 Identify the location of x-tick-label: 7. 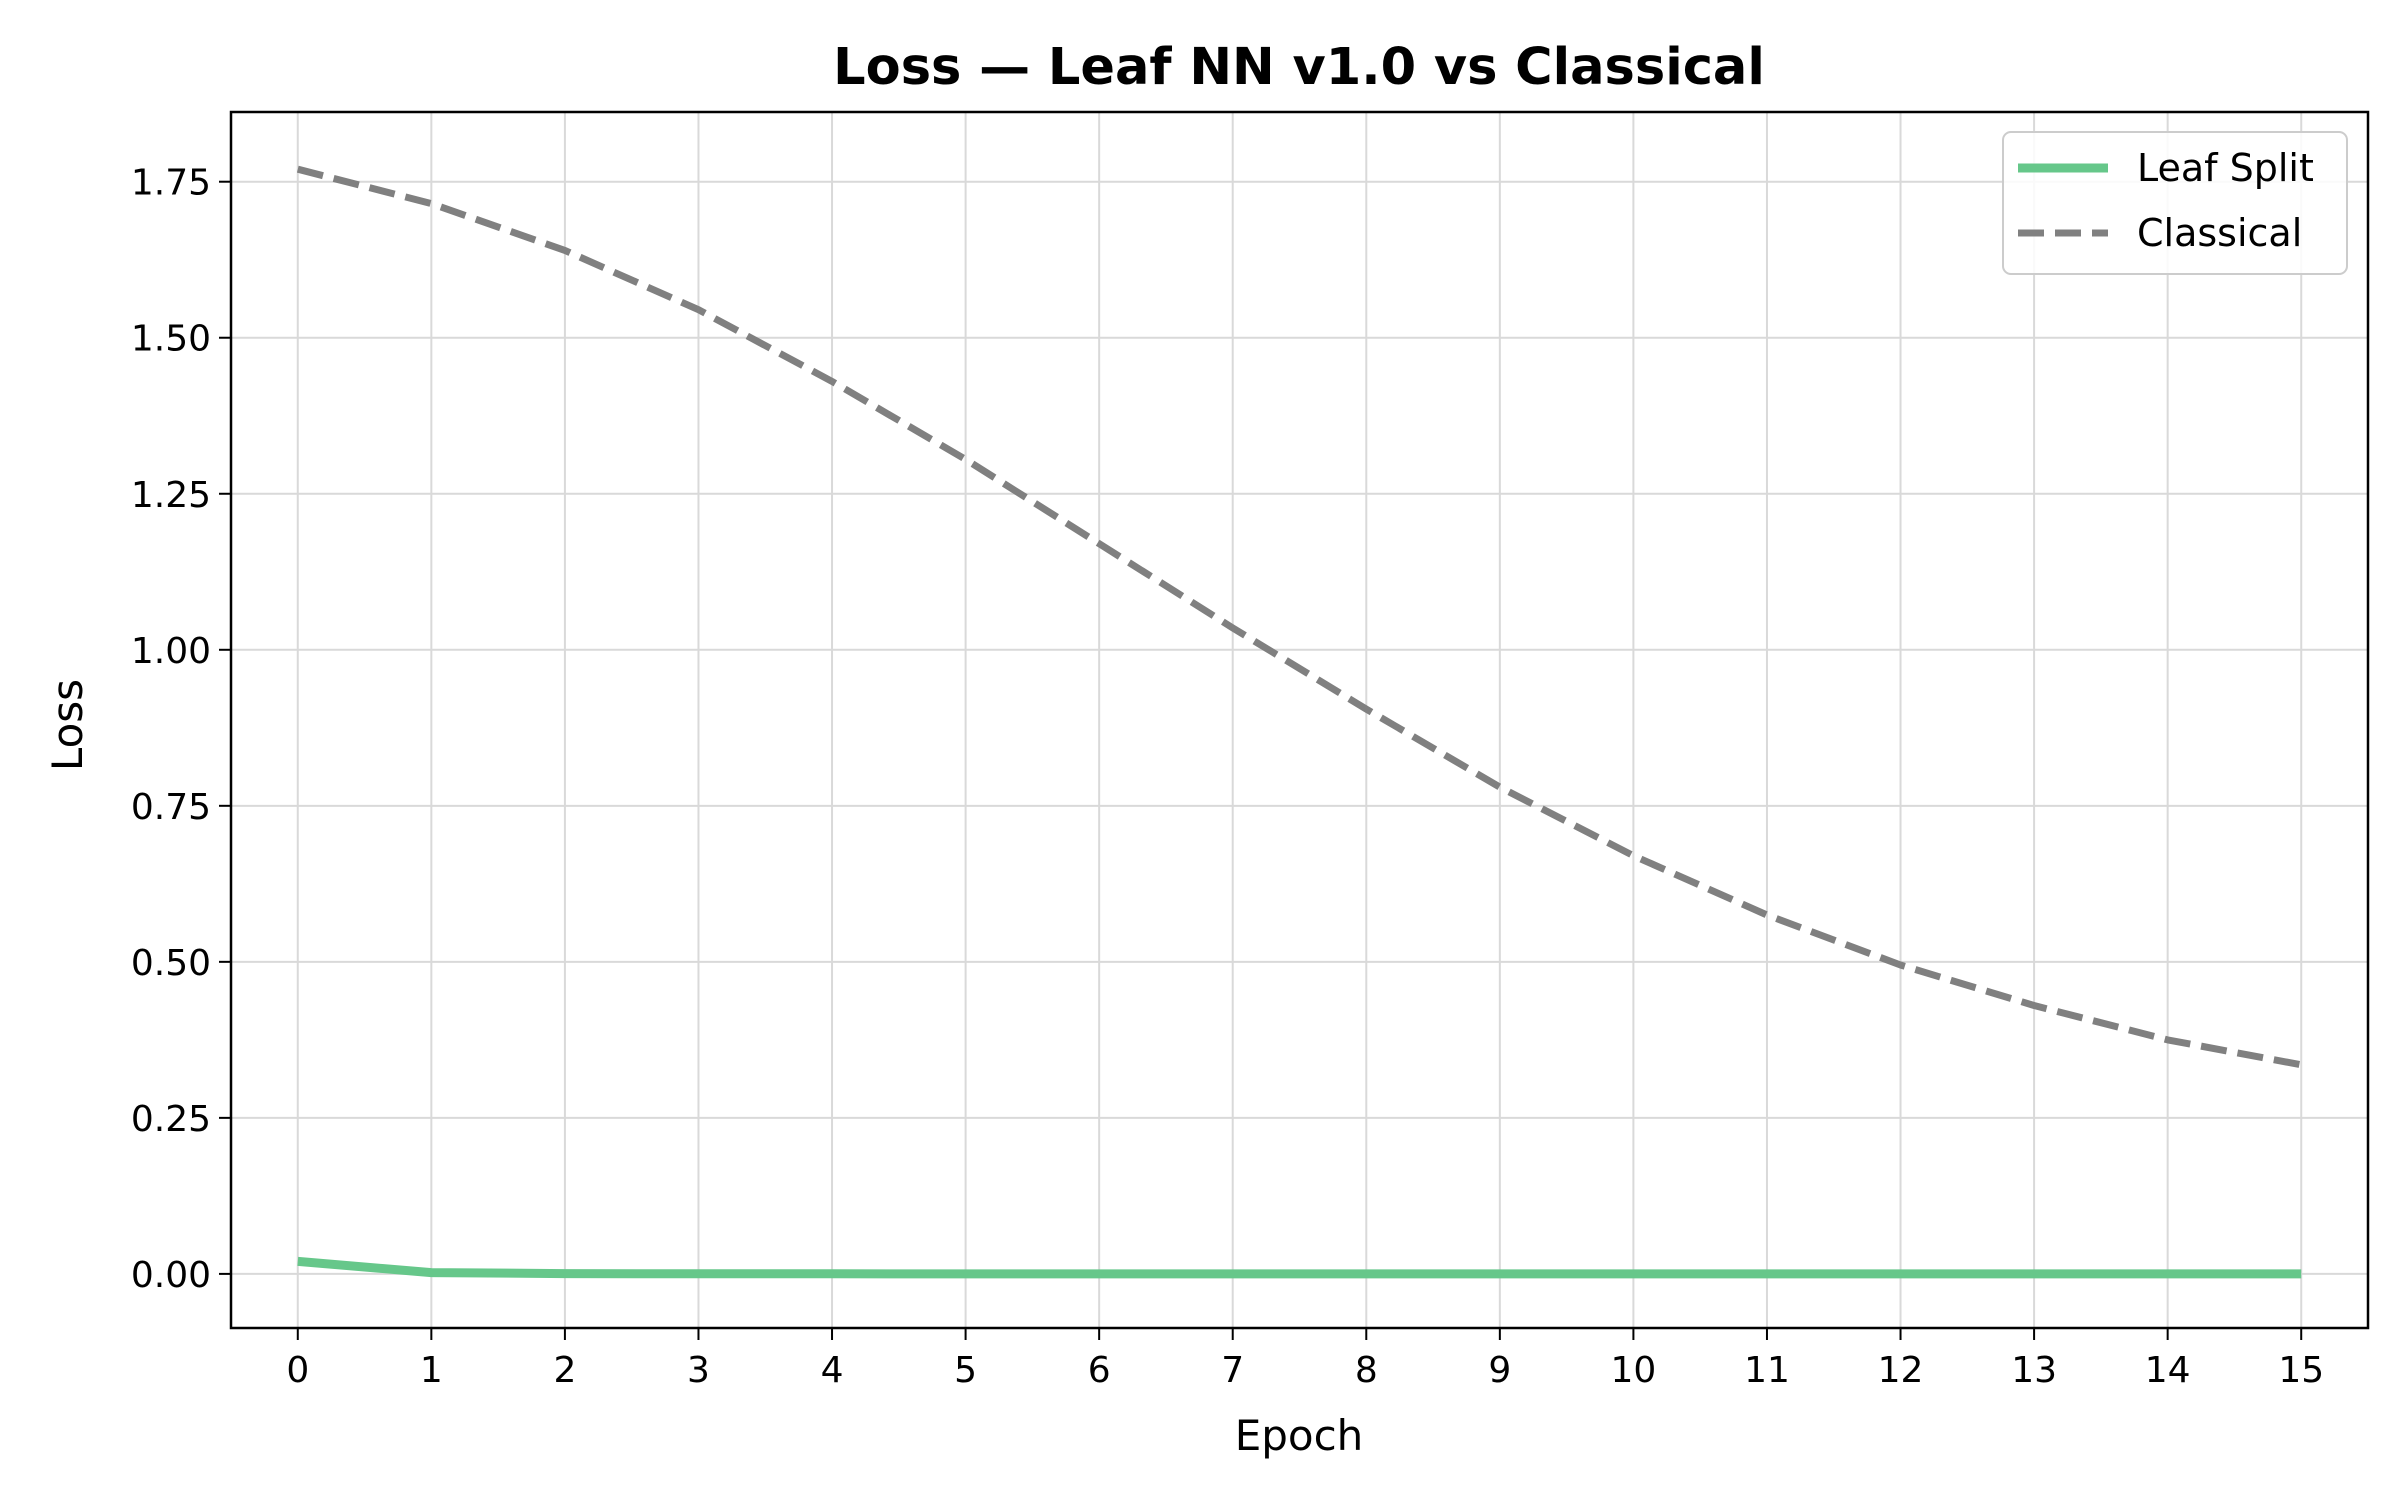
(1232, 1370).